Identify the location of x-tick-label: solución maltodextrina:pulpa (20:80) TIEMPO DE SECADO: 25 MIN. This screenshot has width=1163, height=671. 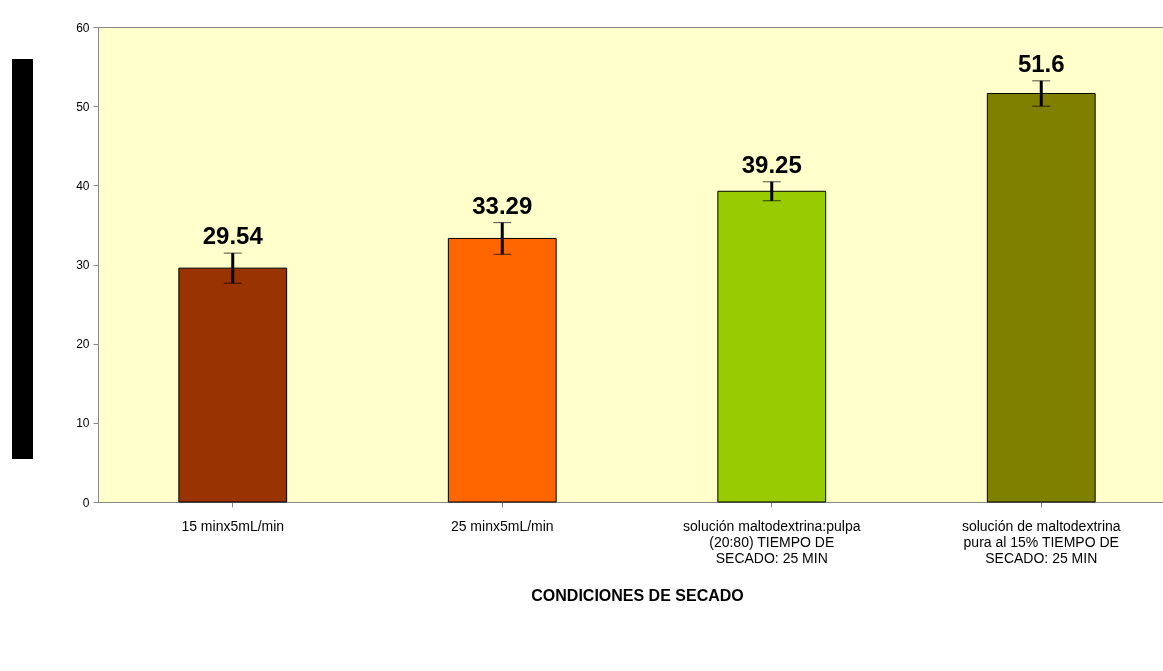
(772, 541).